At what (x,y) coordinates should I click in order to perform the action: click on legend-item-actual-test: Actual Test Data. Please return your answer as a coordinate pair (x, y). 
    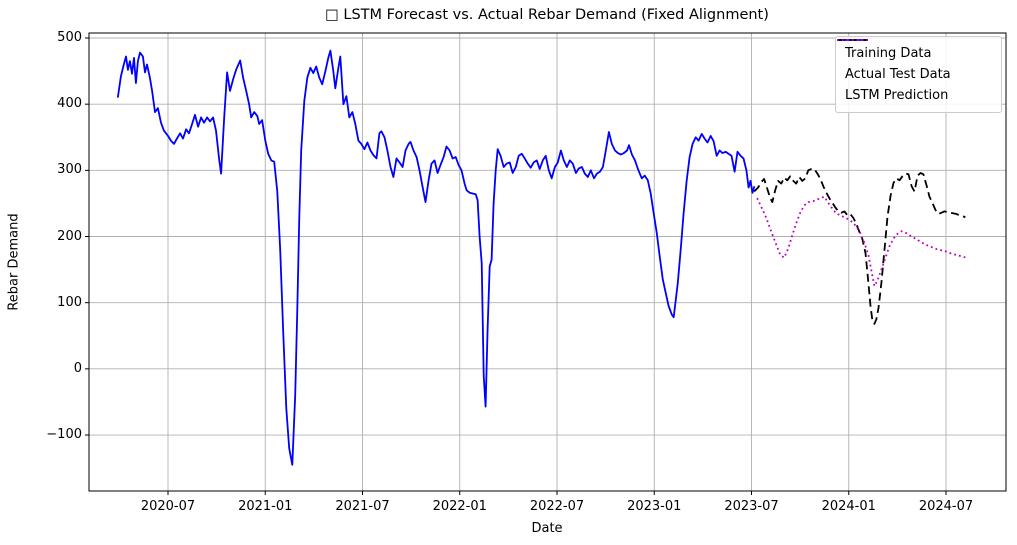
    Looking at the image, I should click on (914, 62).